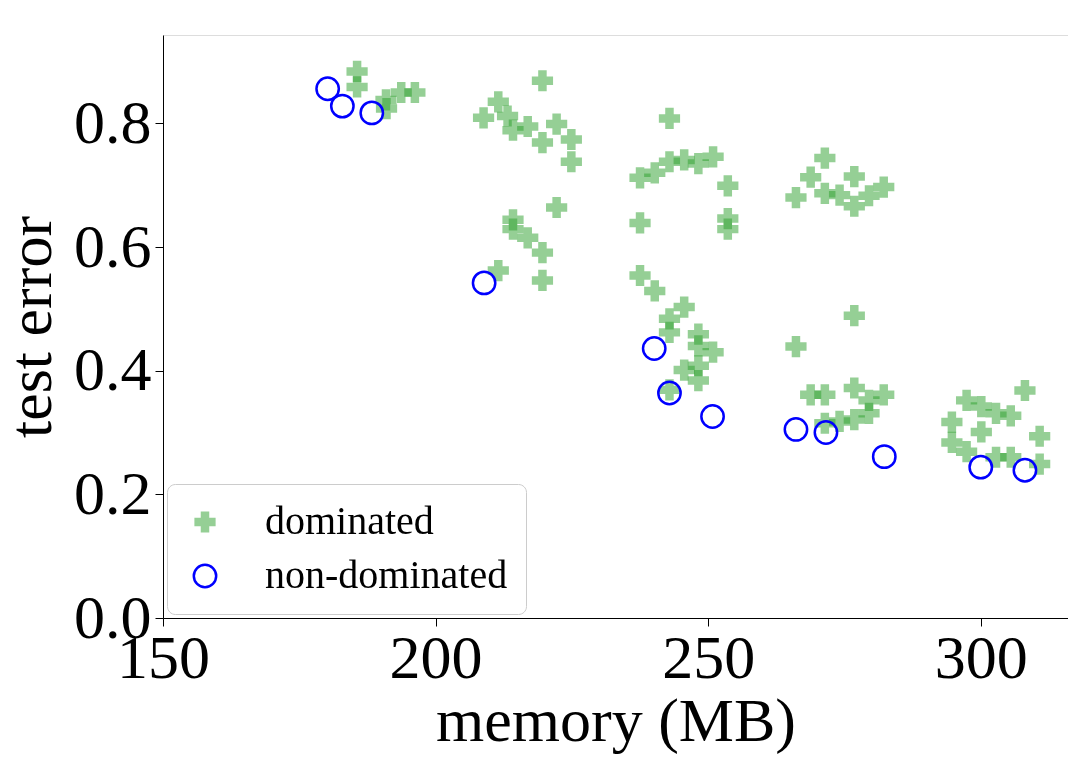 This screenshot has height=764, width=1068. Describe the element at coordinates (349, 520) in the screenshot. I see `legend-label: dominated` at that location.